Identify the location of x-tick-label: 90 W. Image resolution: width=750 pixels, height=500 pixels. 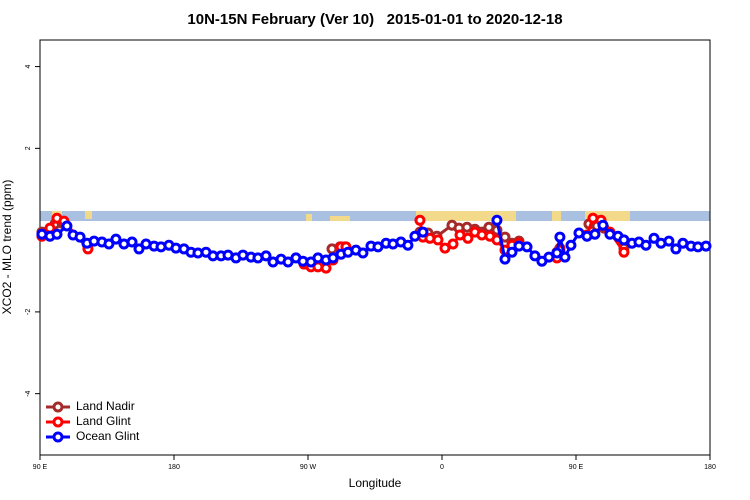
(308, 467).